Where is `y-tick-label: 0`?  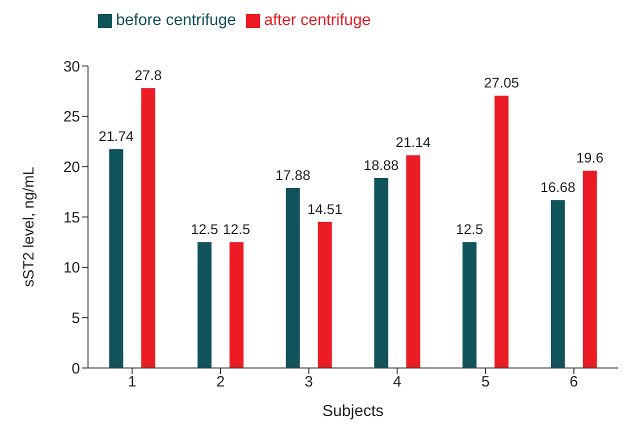 y-tick-label: 0 is located at coordinates (76, 369).